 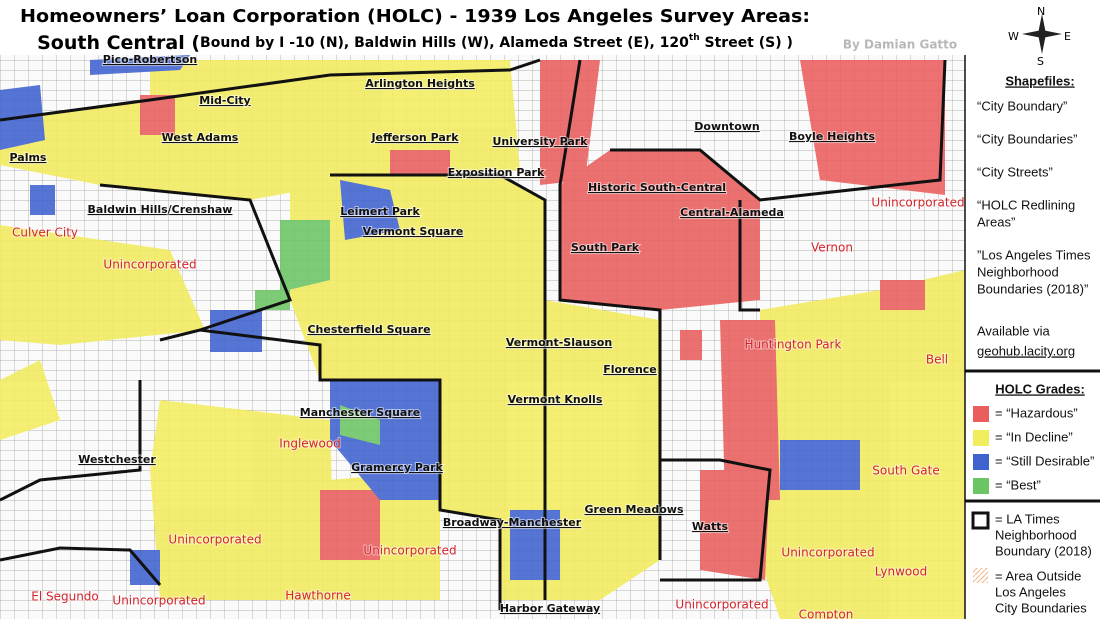 I want to click on neighborhood-label: Broadway-Manchester, so click(x=512, y=522).